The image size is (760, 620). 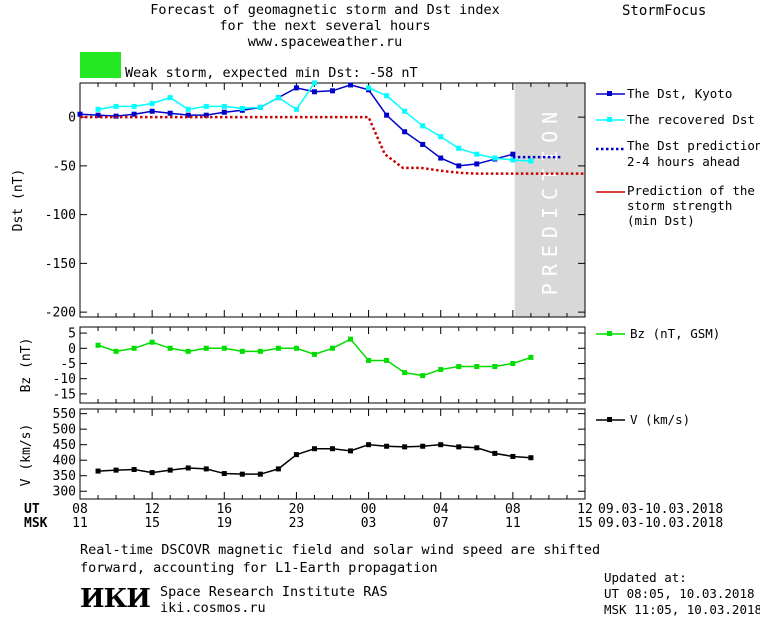 What do you see at coordinates (64, 414) in the screenshot?
I see `y-tick-label: 550` at bounding box center [64, 414].